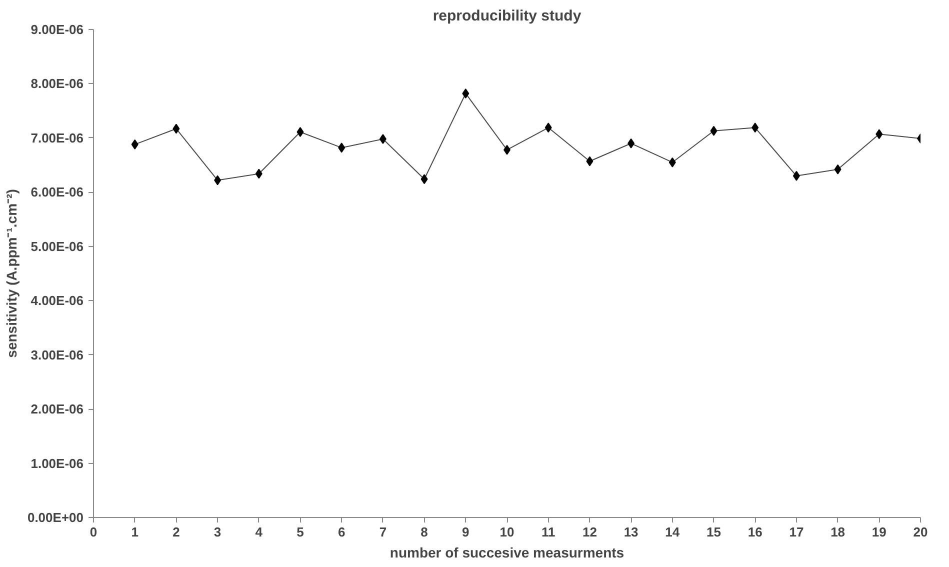 Image resolution: width=949 pixels, height=567 pixels. Describe the element at coordinates (57, 29) in the screenshot. I see `y-tick-label: 9.00E-06` at that location.